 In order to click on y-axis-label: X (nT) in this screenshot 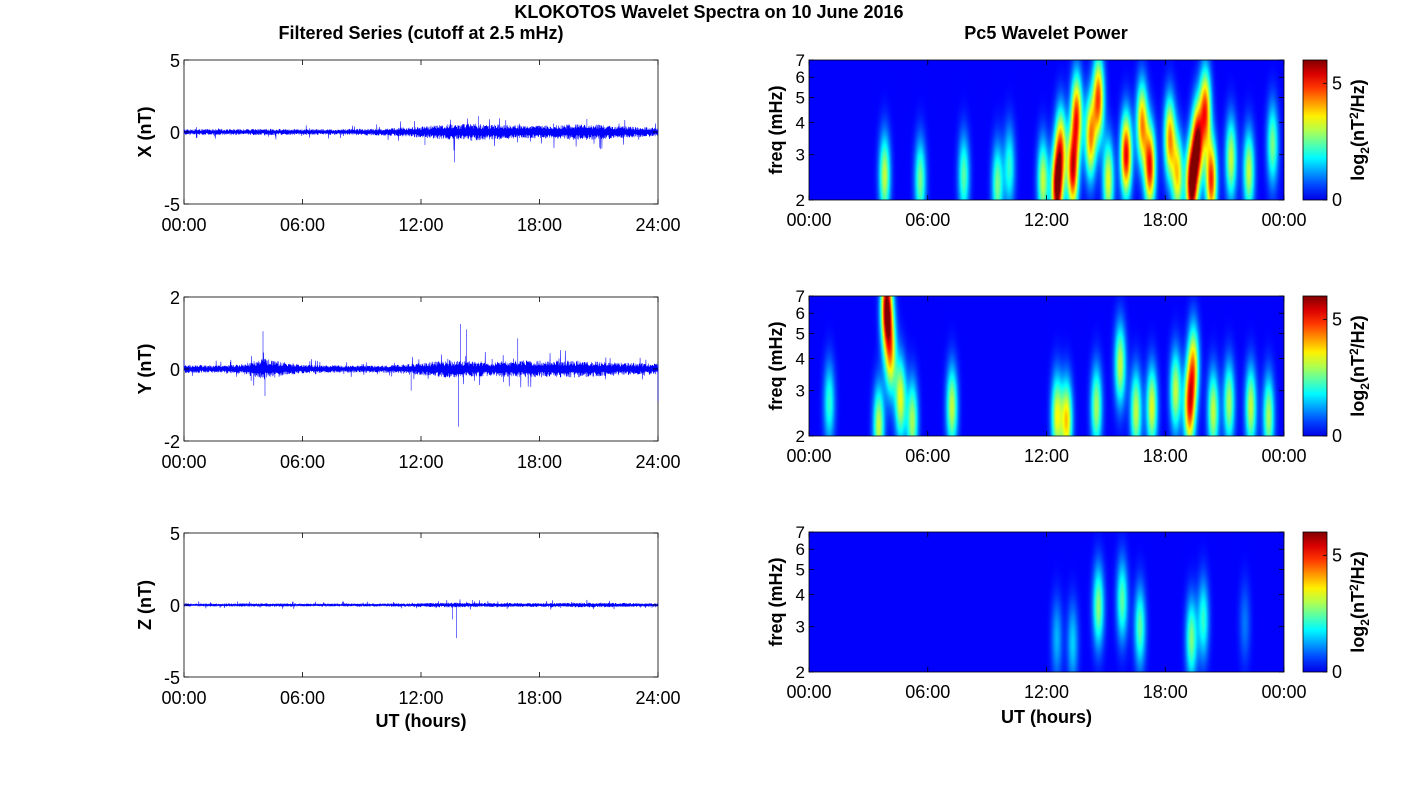, I will do `click(145, 132)`.